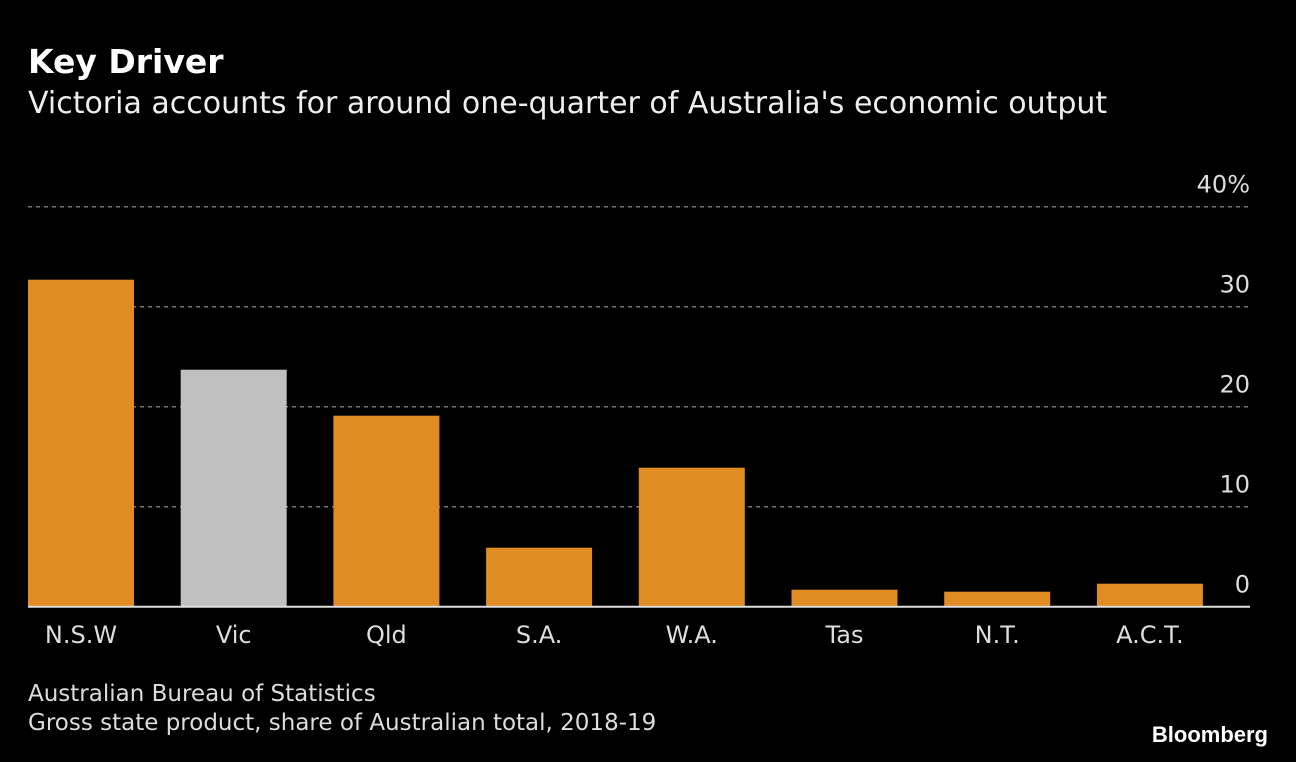 The image size is (1296, 762). What do you see at coordinates (81, 443) in the screenshot?
I see `bar-nsw` at bounding box center [81, 443].